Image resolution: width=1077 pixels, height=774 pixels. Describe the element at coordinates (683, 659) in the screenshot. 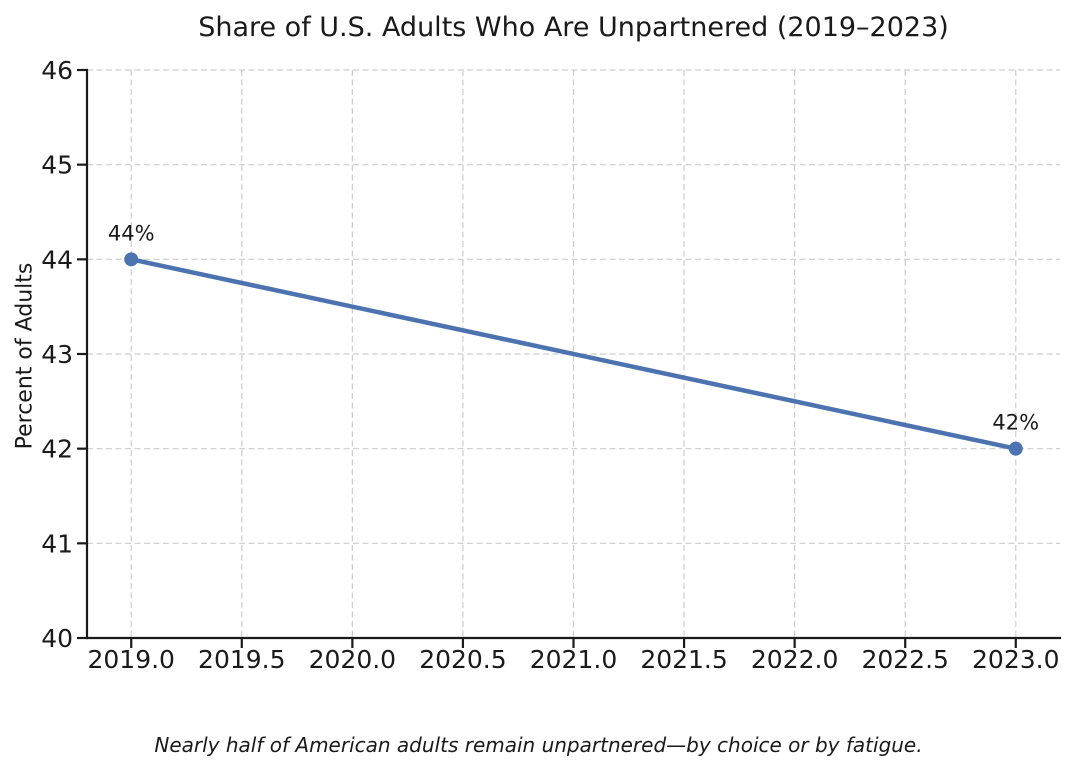

I see `x-tick-label: 2021.5` at that location.